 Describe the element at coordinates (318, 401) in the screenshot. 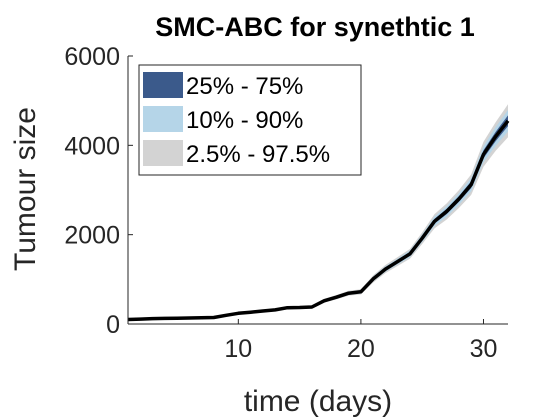

I see `x-axis-label: time (days)` at that location.